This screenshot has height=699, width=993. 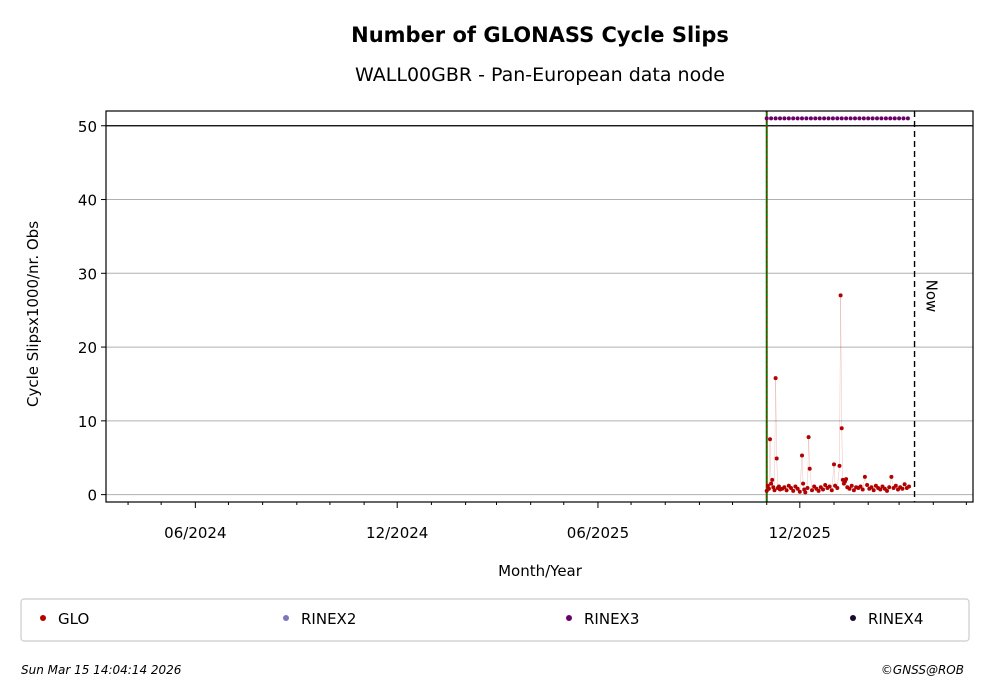 What do you see at coordinates (397, 533) in the screenshot?
I see `x-tick-label: 12/2024` at bounding box center [397, 533].